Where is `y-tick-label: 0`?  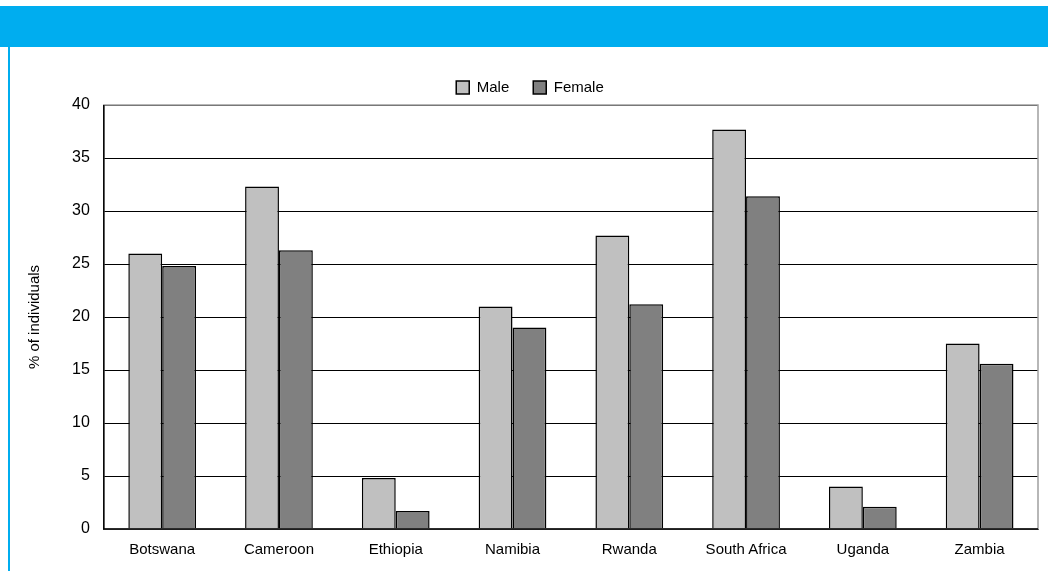 y-tick-label: 0 is located at coordinates (85, 528).